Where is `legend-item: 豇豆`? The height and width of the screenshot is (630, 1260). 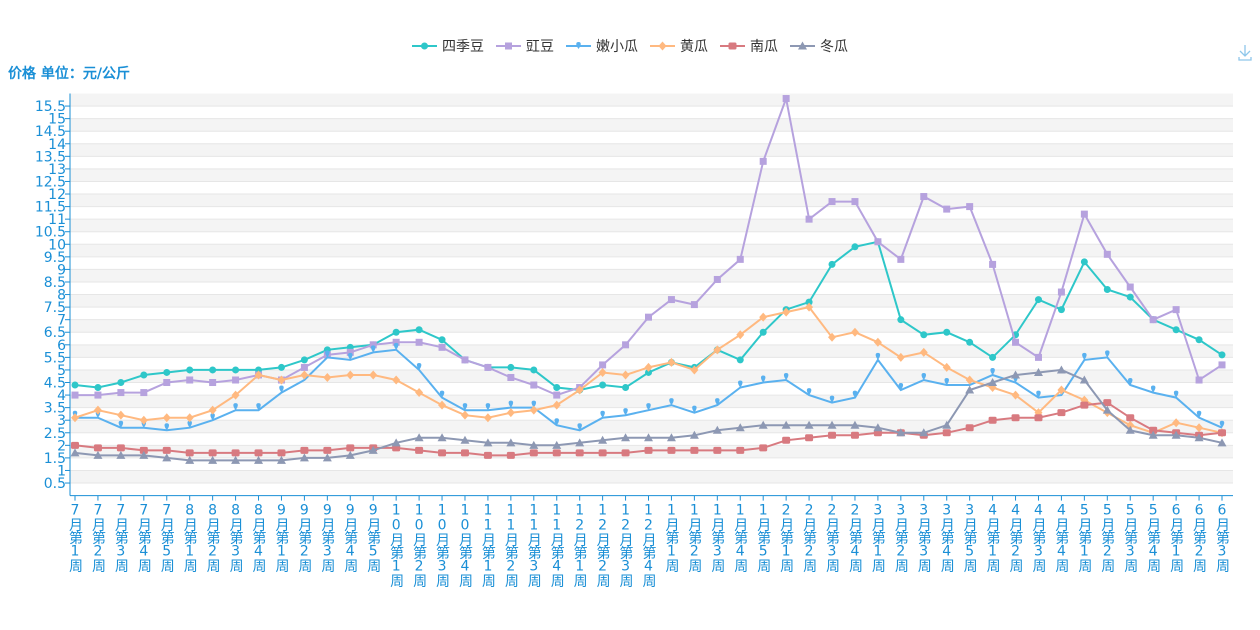 legend-item: 豇豆 is located at coordinates (525, 47).